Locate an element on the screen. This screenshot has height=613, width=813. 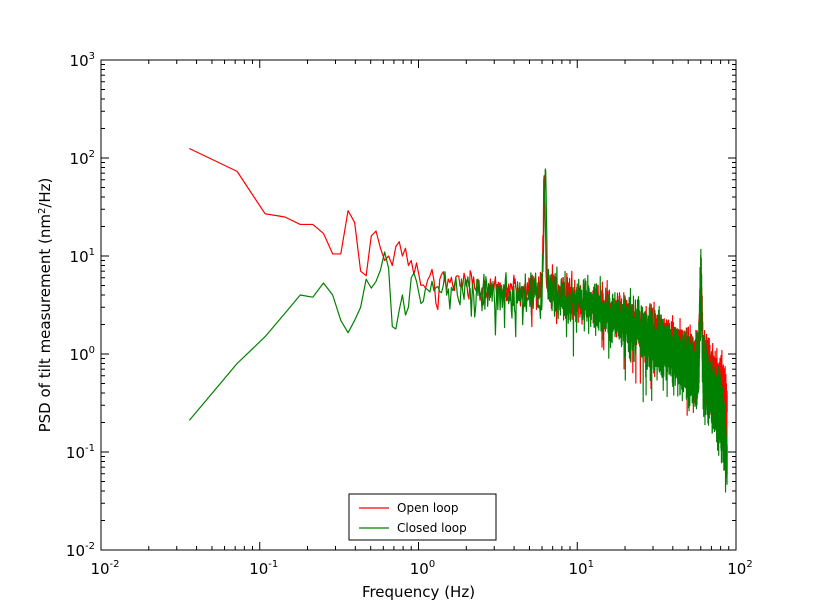
legend-box is located at coordinates (422, 517).